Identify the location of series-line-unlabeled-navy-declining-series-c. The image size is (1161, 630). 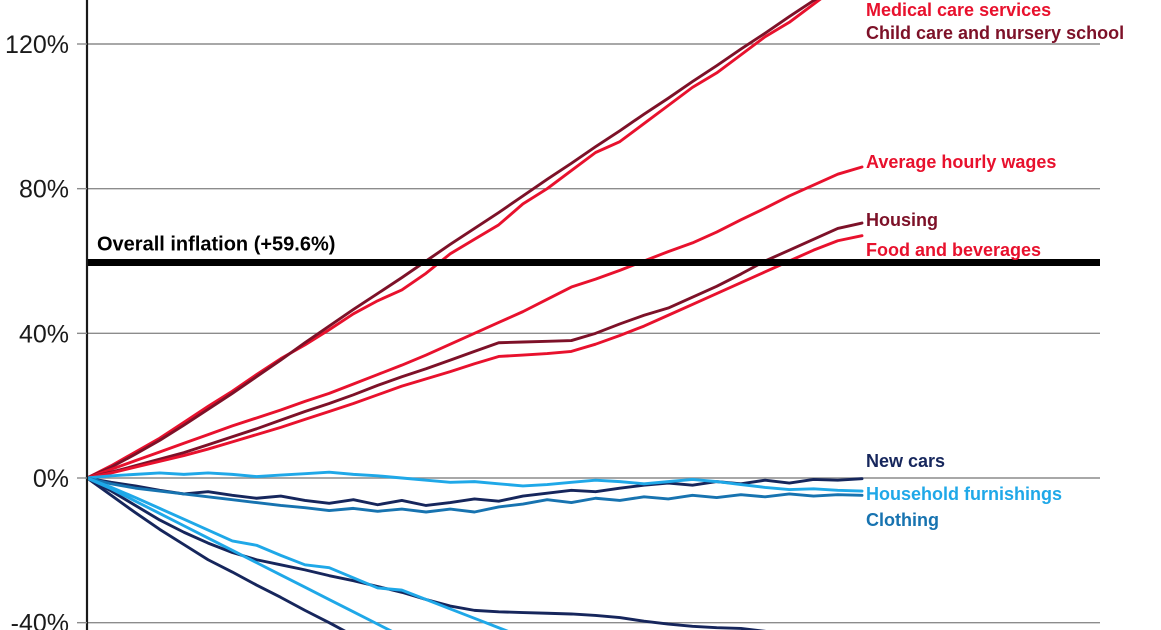
(215, 553).